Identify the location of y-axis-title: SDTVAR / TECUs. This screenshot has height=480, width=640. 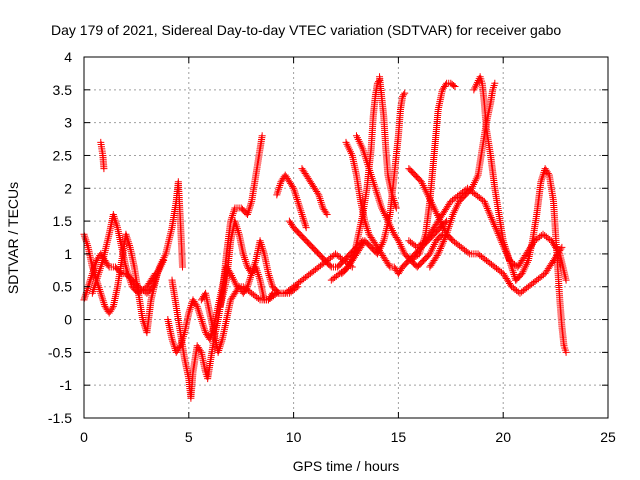
(13, 238).